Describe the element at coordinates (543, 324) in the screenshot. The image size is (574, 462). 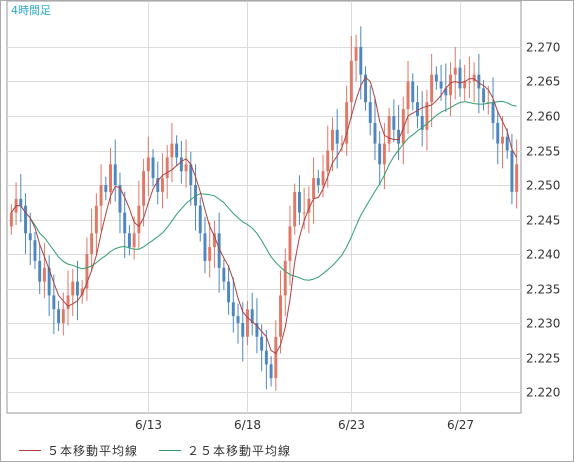
I see `y-tick-label: 2.230` at that location.